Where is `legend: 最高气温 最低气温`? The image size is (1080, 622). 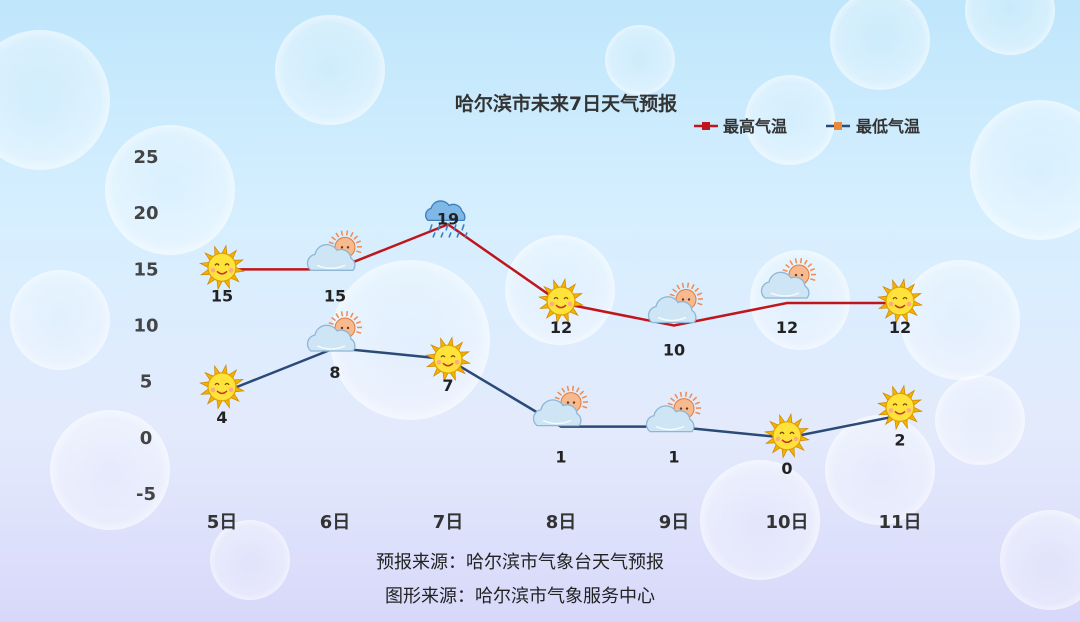
legend: 最高气温 最低气温 is located at coordinates (807, 126).